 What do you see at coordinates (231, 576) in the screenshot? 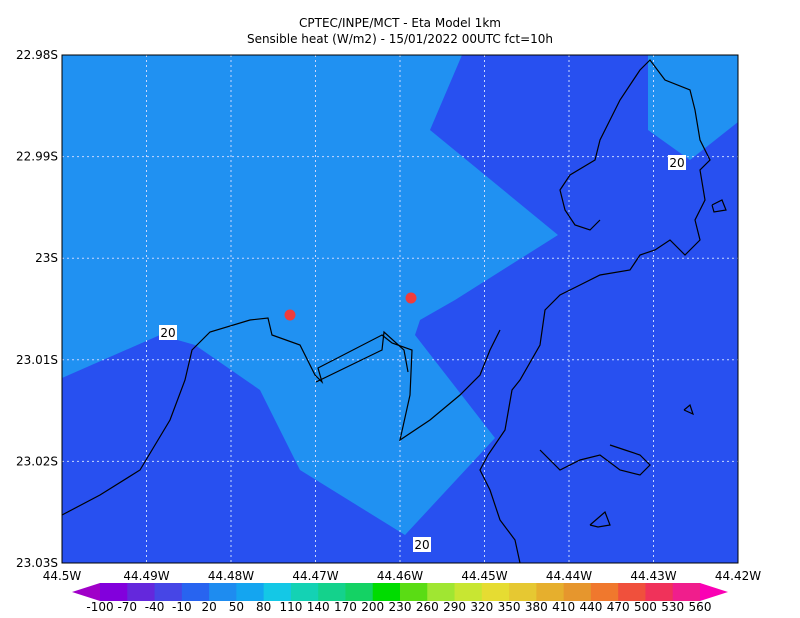
I see `lon-label: 44.48W` at bounding box center [231, 576].